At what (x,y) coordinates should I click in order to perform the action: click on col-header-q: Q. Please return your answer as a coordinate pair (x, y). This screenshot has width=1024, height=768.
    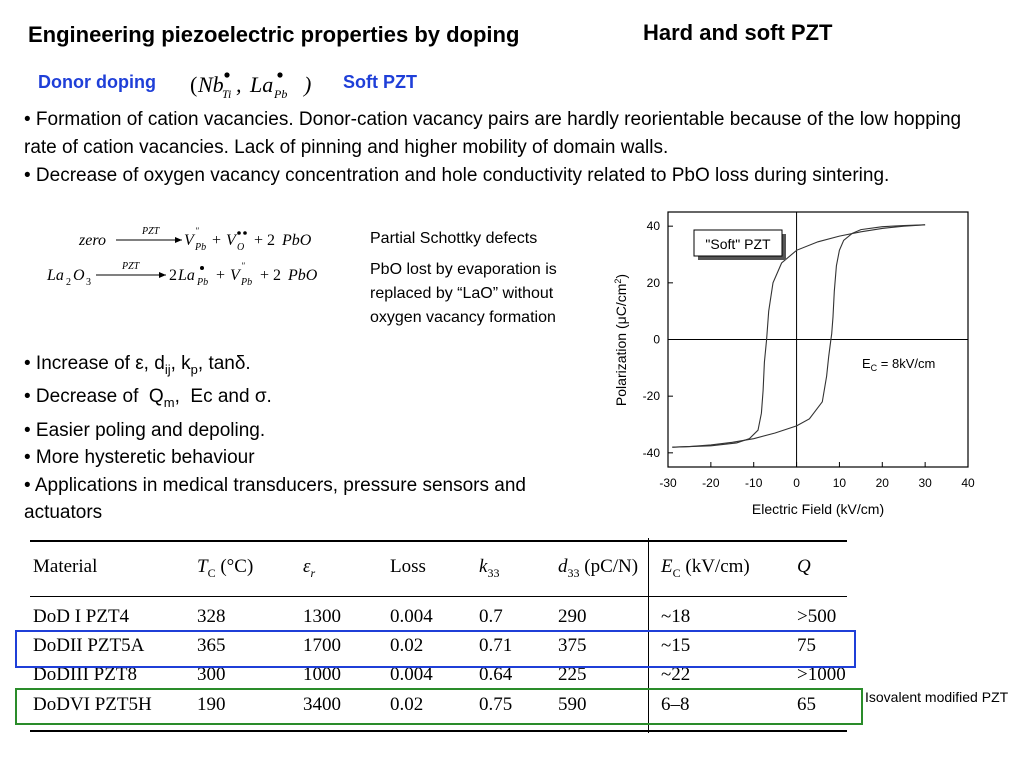
    Looking at the image, I should click on (804, 566).